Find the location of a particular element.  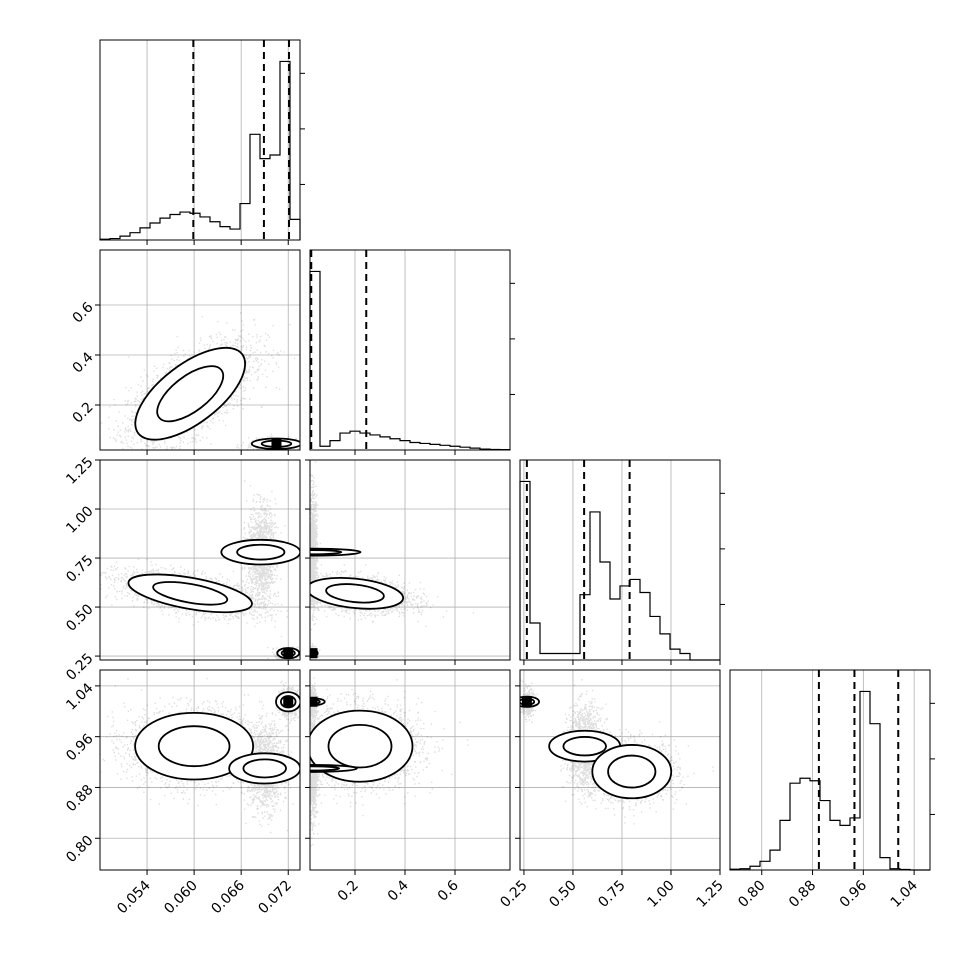

y-tick-label: 0.88 is located at coordinates (79, 798).